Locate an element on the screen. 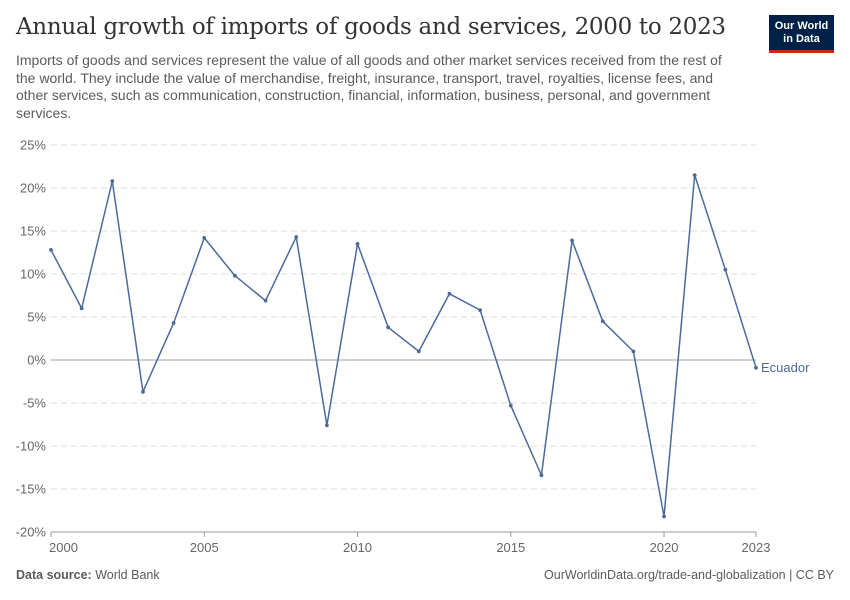 This screenshot has width=850, height=600. x-tick-label: 2020 is located at coordinates (664, 547).